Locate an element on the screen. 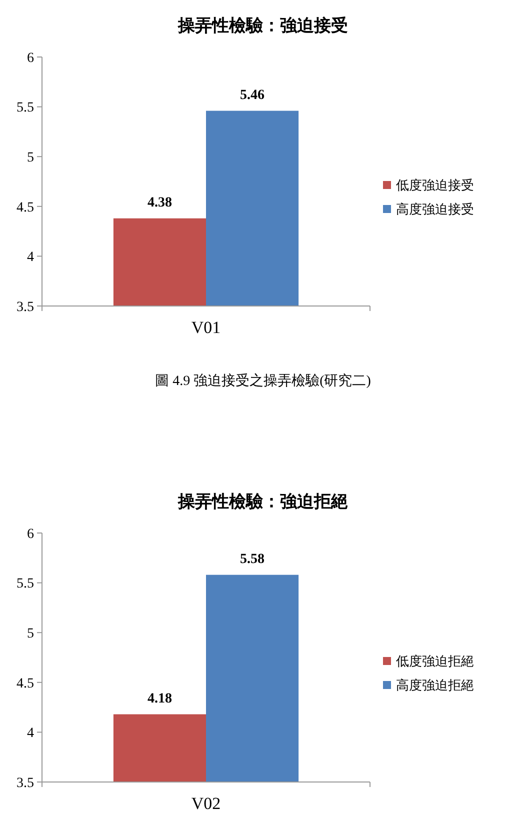  legend-label: 高度強迫拒絕 is located at coordinates (435, 685).